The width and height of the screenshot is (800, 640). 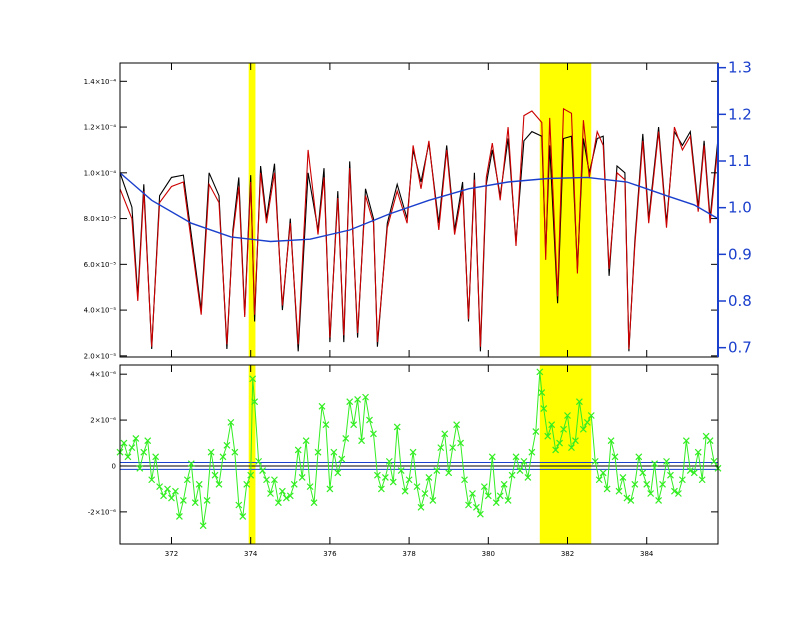 I want to click on right-ytick-label: 0.9, so click(x=740, y=254).